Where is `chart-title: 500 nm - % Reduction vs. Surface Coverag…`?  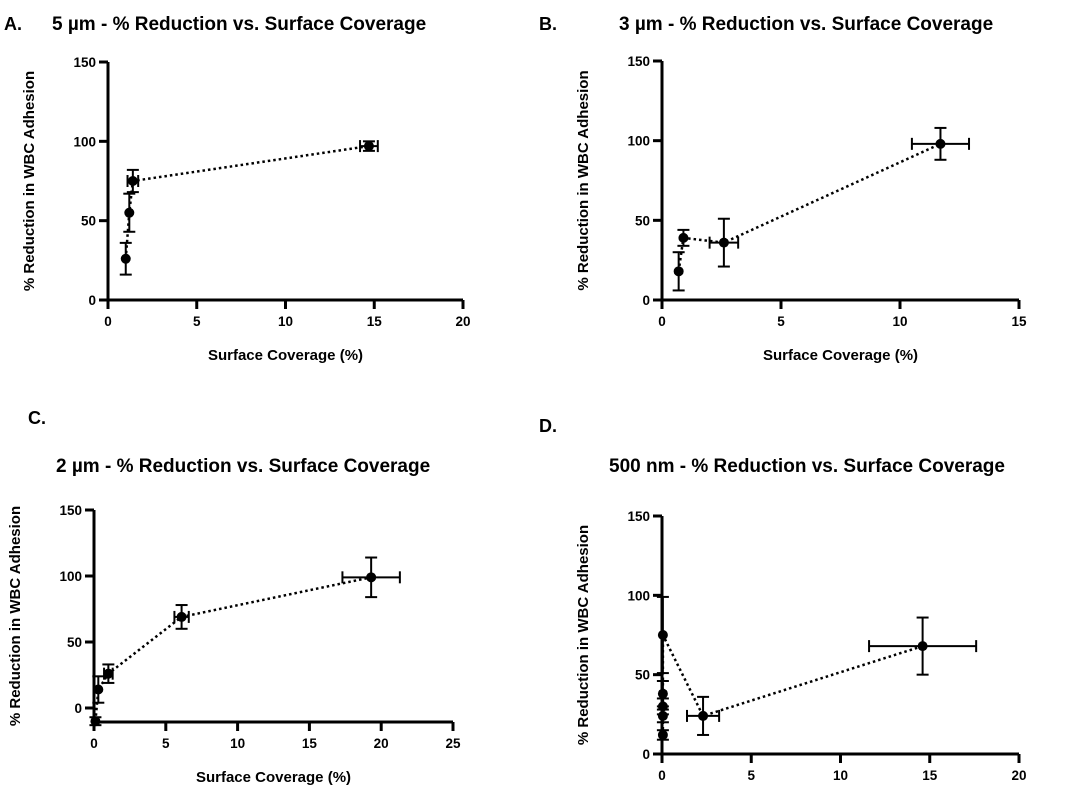
chart-title: 500 nm - % Reduction vs. Surface Coverag… is located at coordinates (807, 466).